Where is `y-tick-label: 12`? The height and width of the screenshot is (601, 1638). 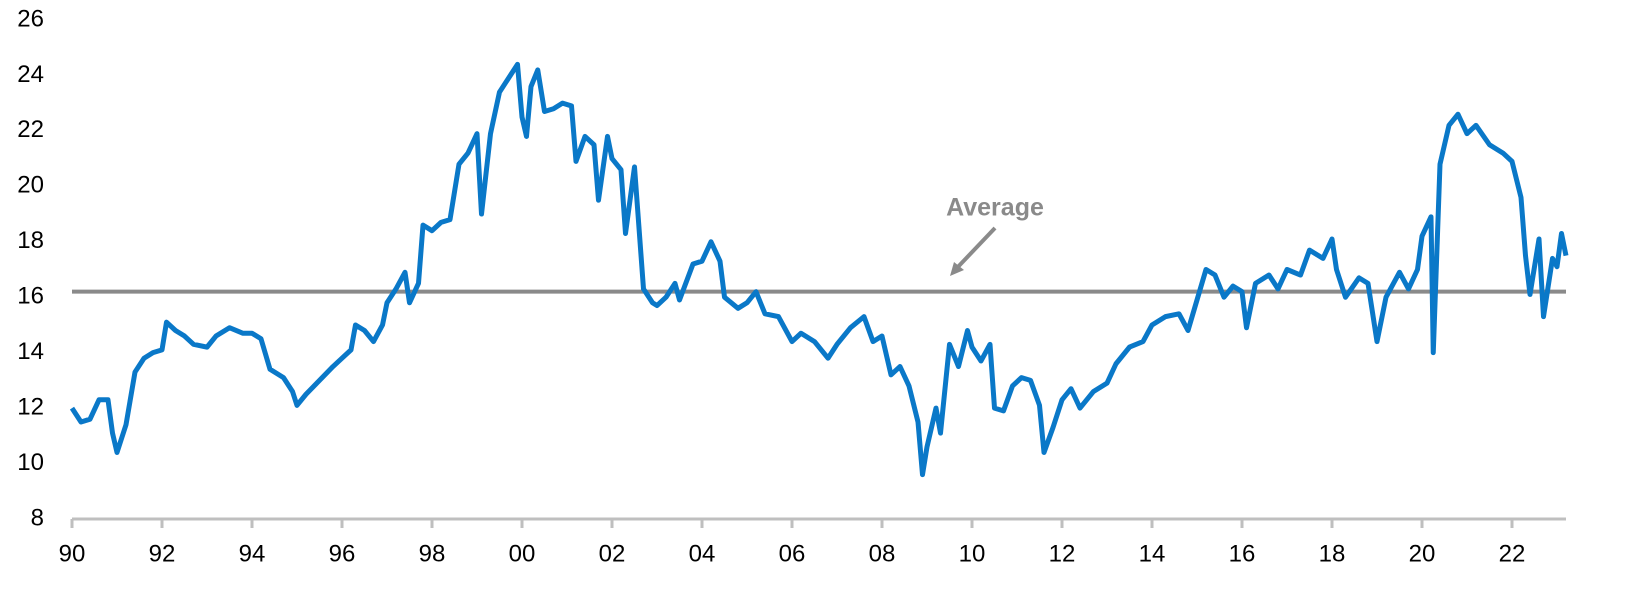 y-tick-label: 12 is located at coordinates (30, 406).